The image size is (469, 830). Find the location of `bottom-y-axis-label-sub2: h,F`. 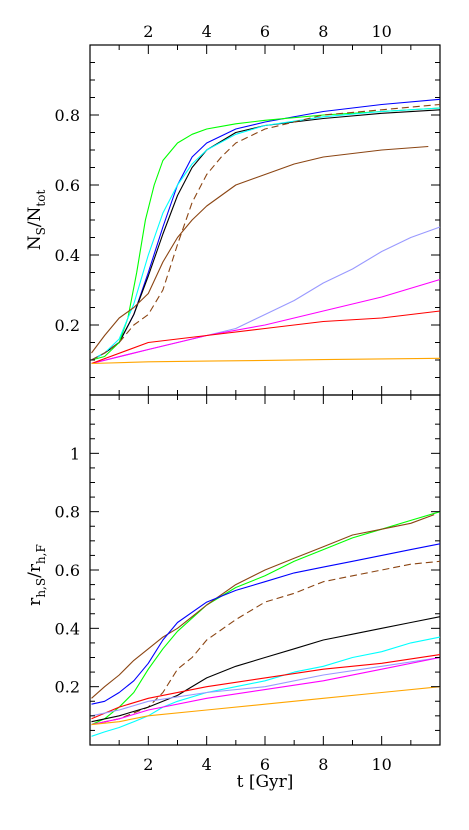

bottom-y-axis-label-sub2: h,F is located at coordinates (41, 554).